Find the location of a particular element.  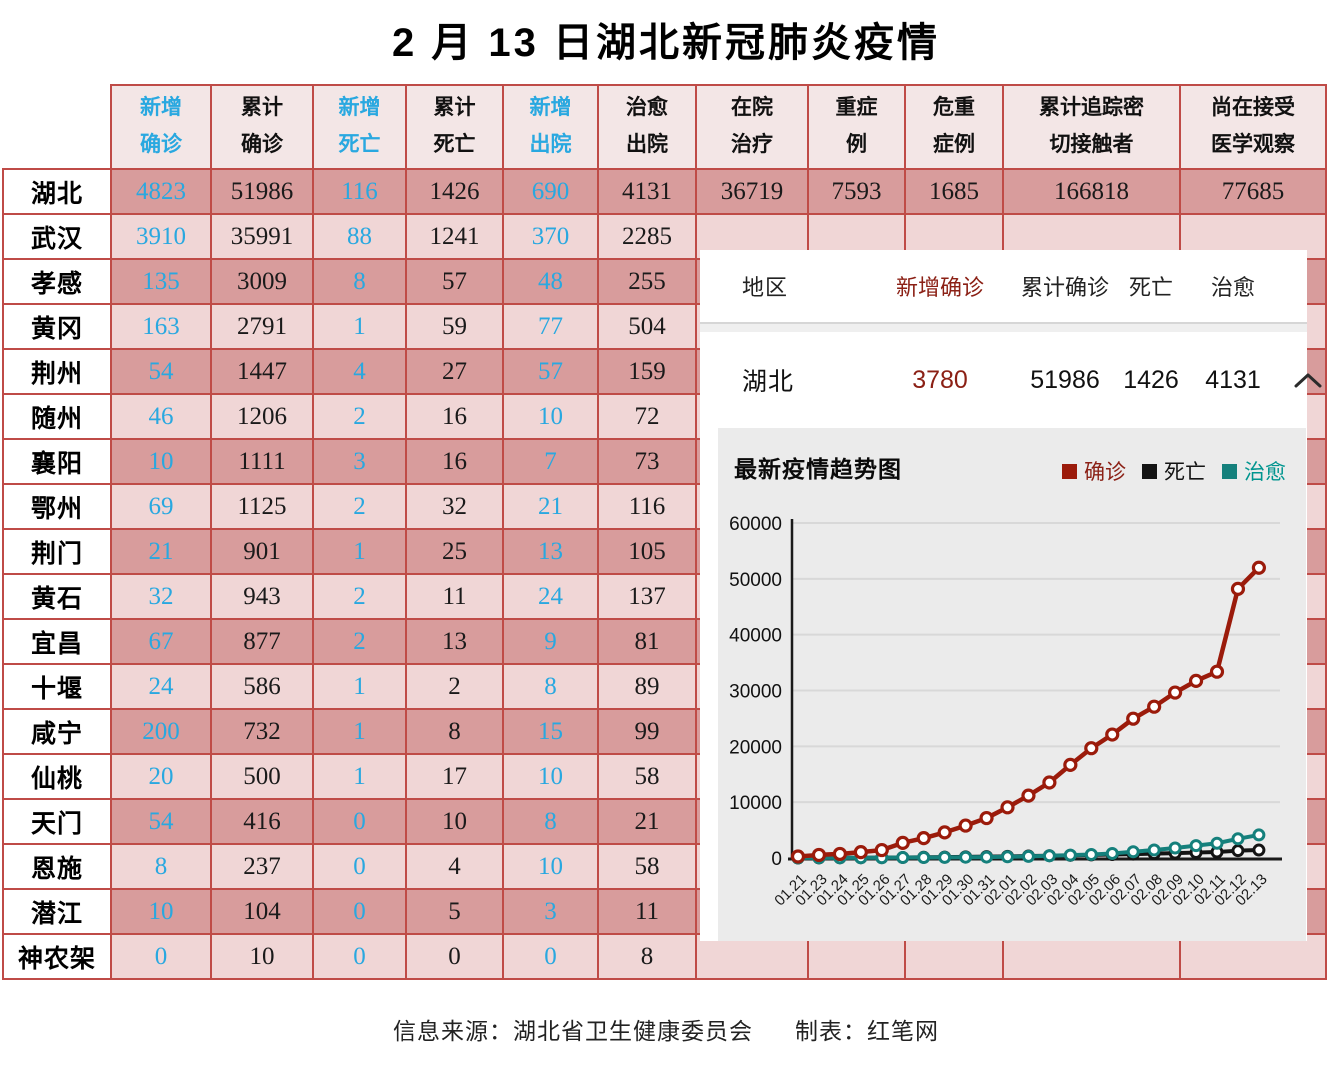

table-cell: 77 is located at coordinates (550, 326).